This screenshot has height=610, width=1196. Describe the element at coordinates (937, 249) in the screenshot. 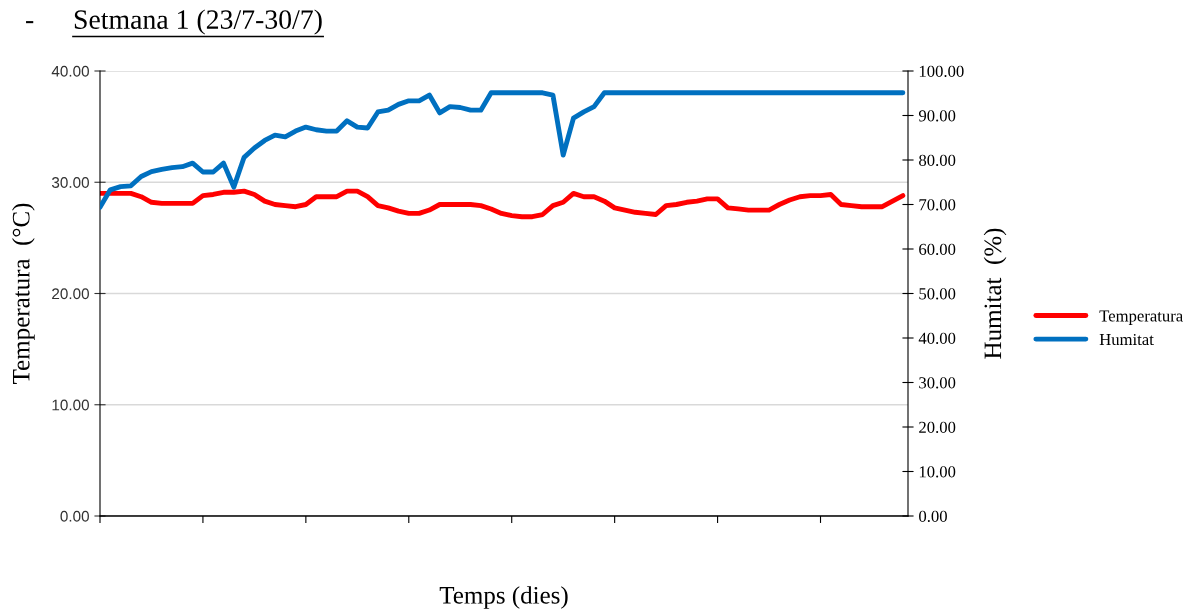

I see `y2-tick-label: 60.00` at that location.